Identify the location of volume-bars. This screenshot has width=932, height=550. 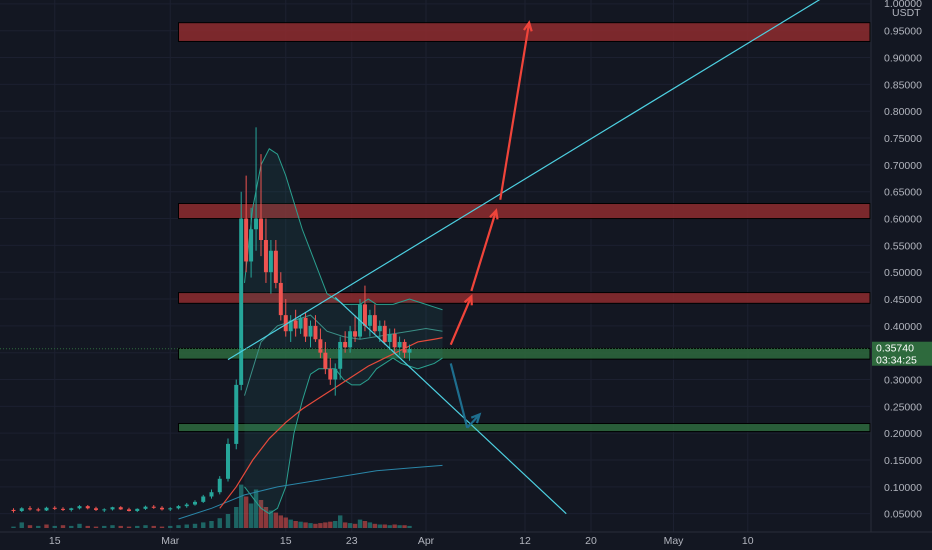
(211, 506).